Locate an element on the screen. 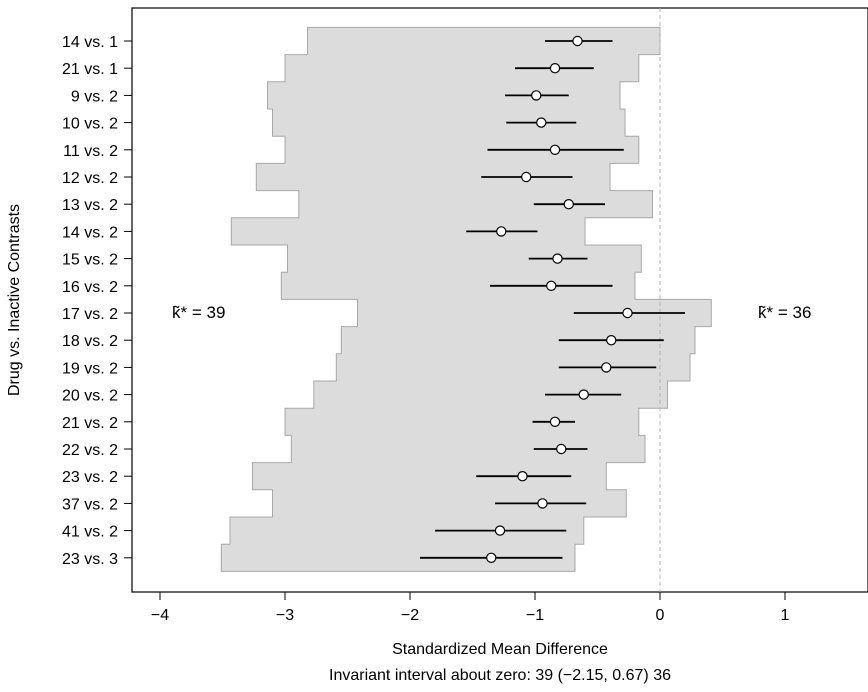  x-tick-label: −3 is located at coordinates (285, 615).